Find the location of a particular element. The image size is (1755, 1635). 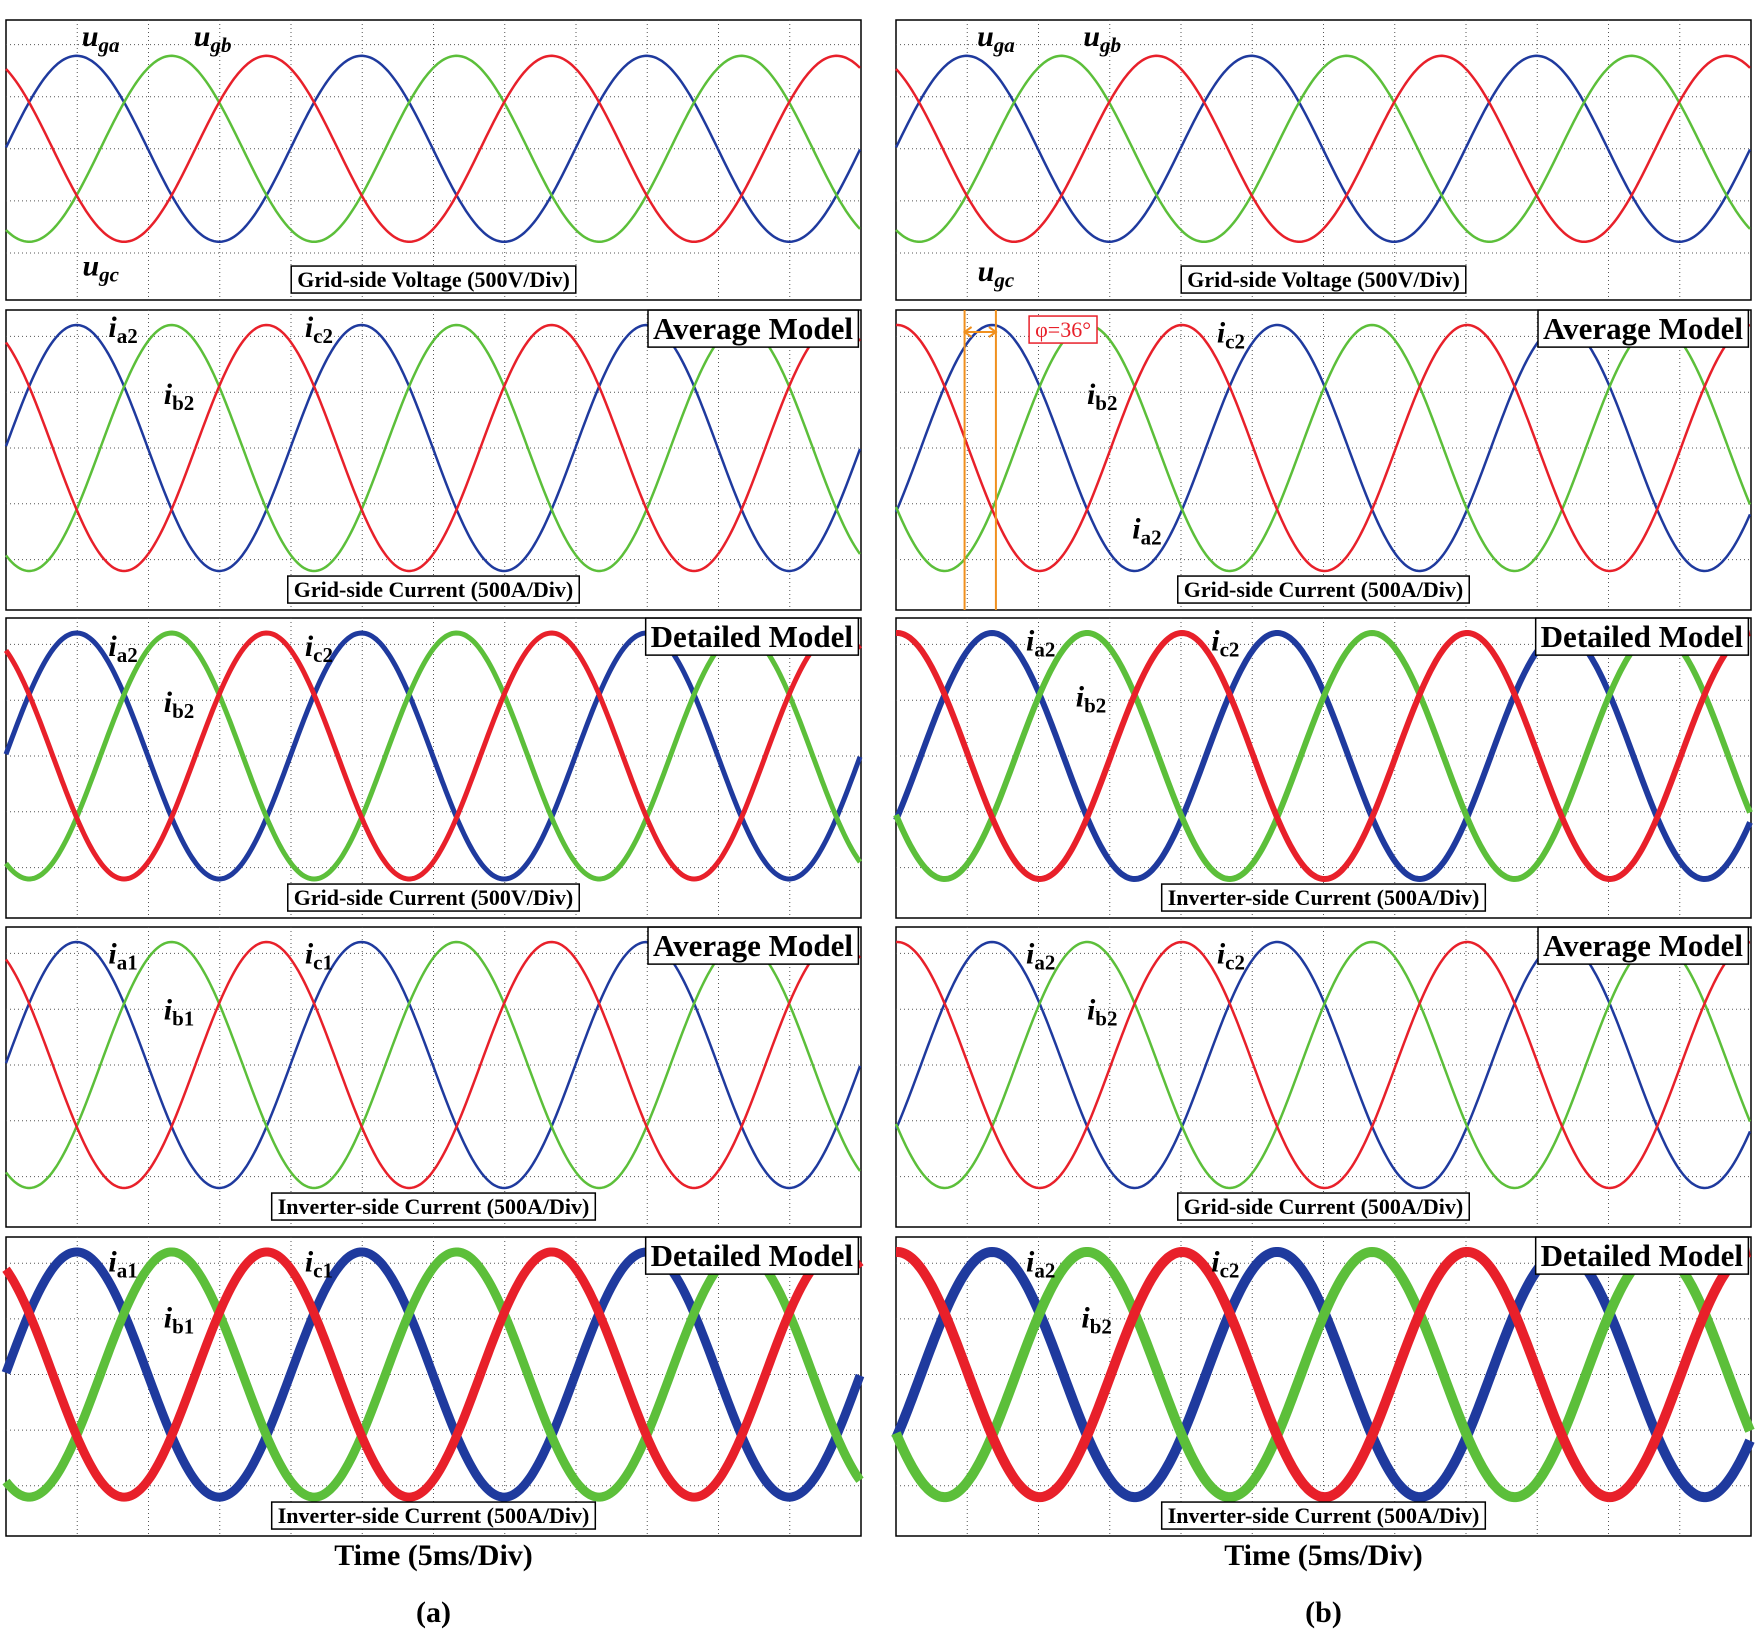

signal-label: ic1 is located at coordinates (319, 1263).